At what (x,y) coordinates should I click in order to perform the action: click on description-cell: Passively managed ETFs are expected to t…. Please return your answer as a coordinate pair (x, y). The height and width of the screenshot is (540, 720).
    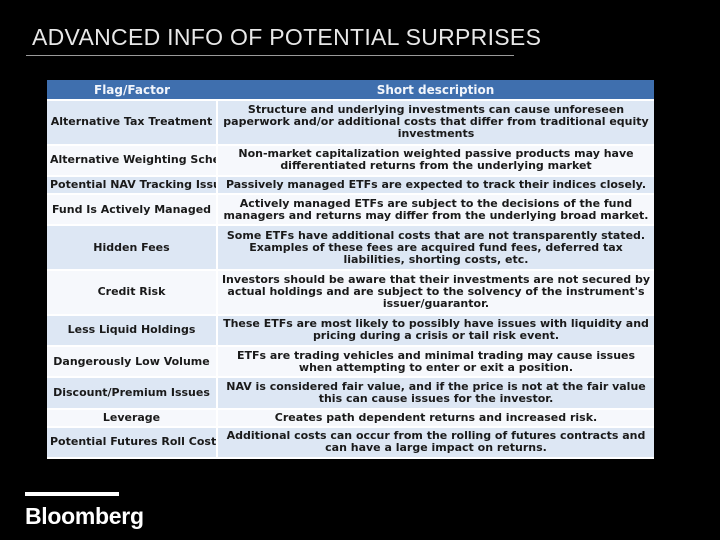
    Looking at the image, I should click on (435, 185).